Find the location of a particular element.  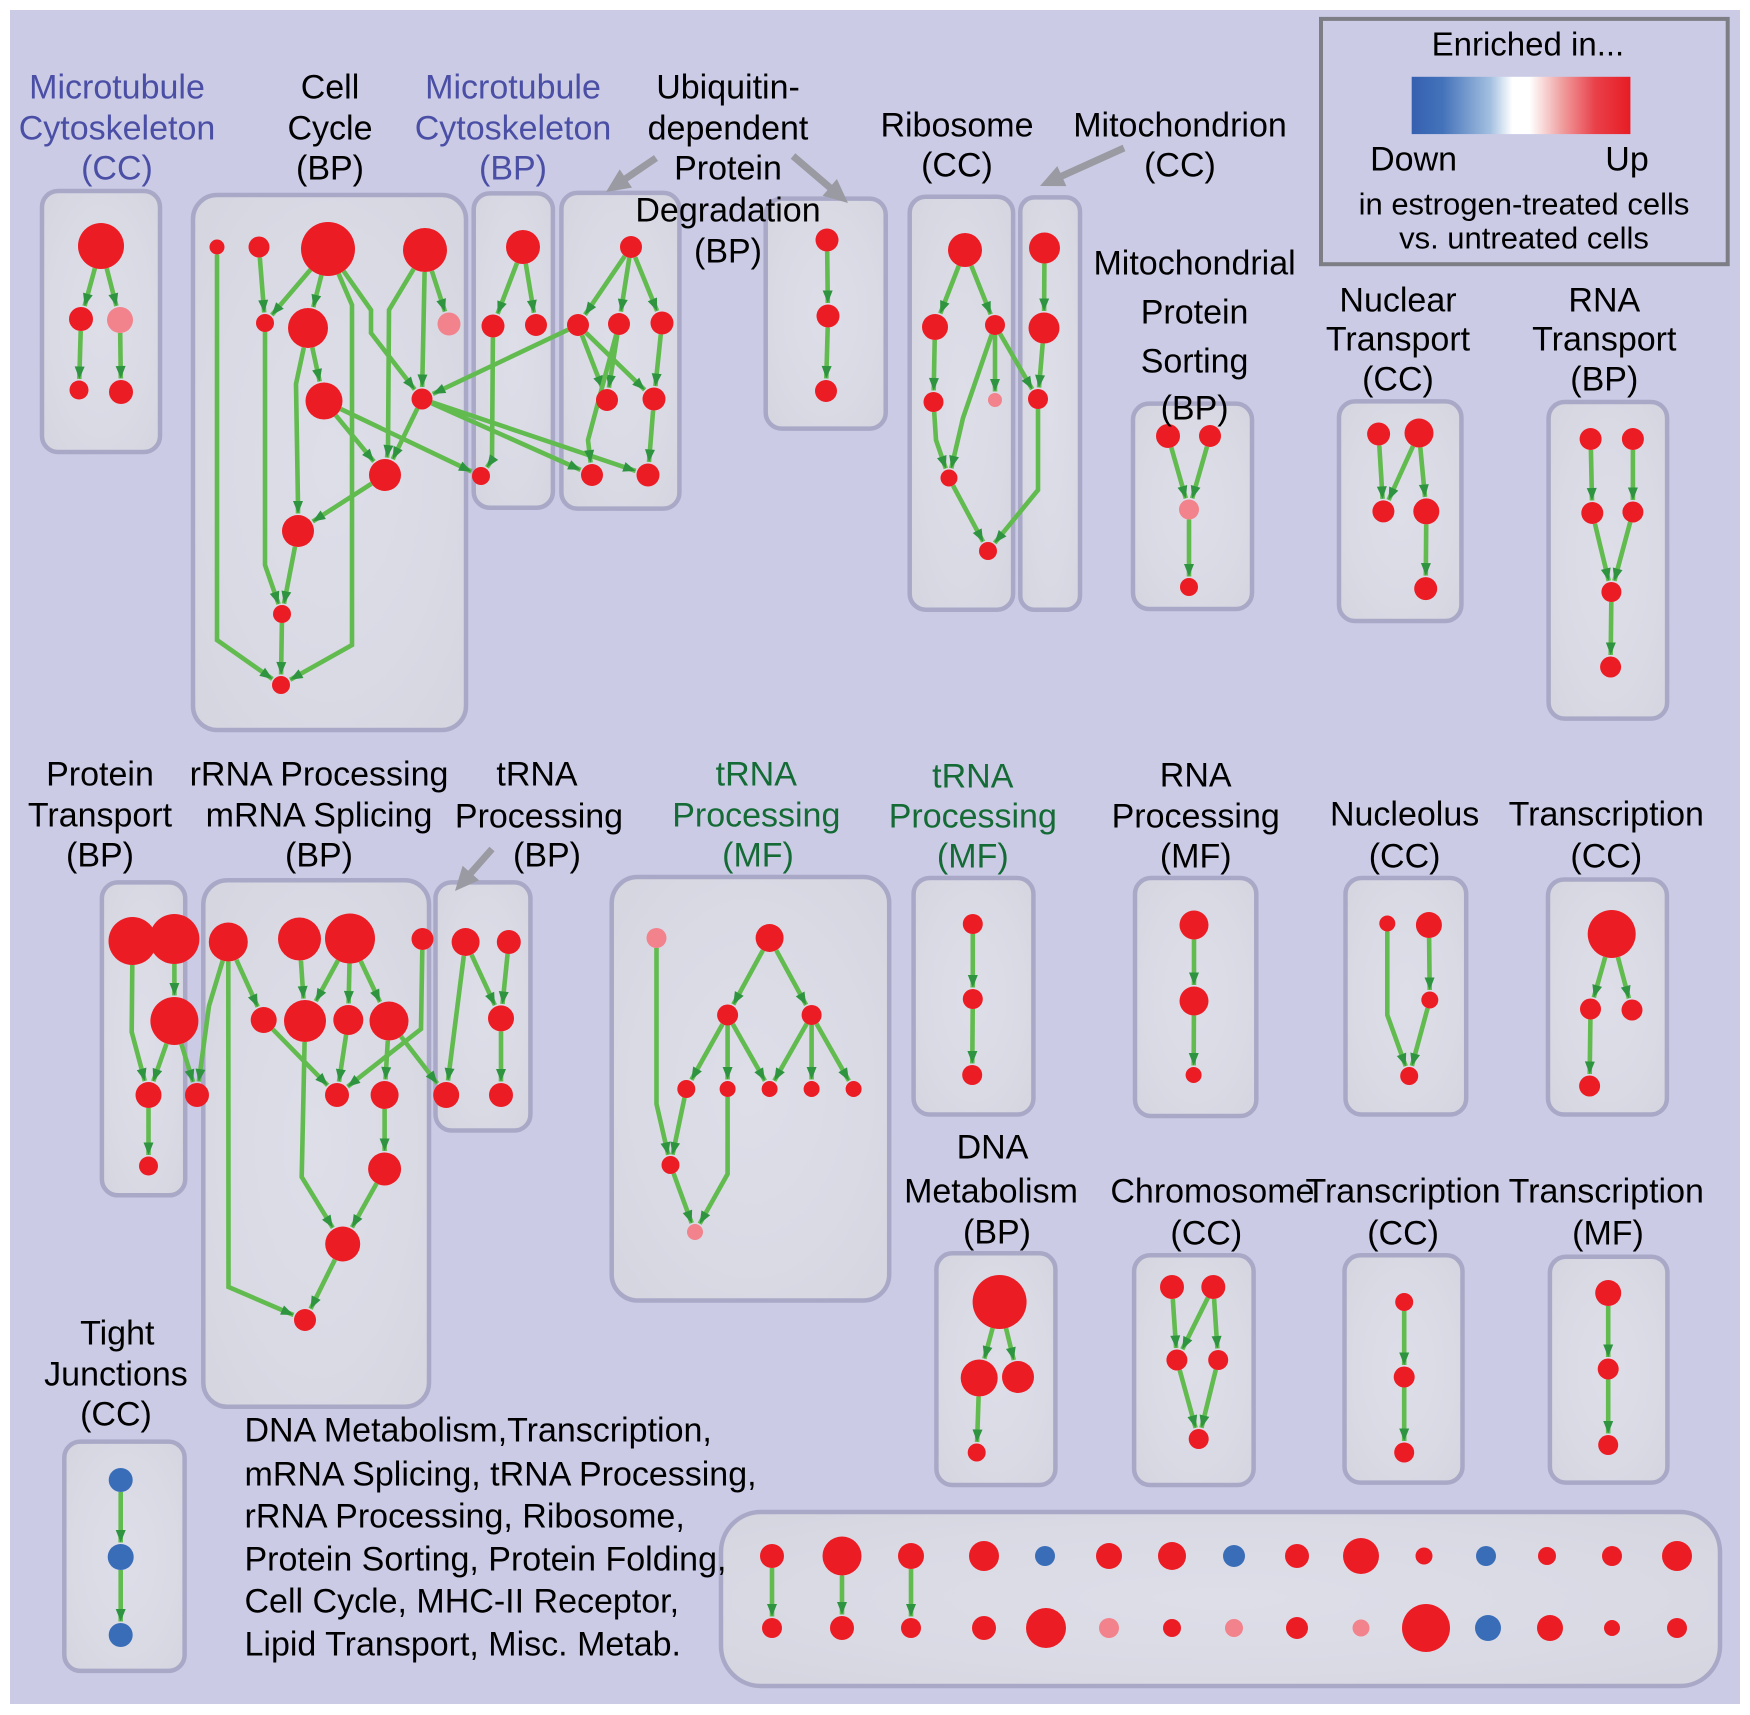

svg-text: Metabolism is located at coordinates (991, 1192).